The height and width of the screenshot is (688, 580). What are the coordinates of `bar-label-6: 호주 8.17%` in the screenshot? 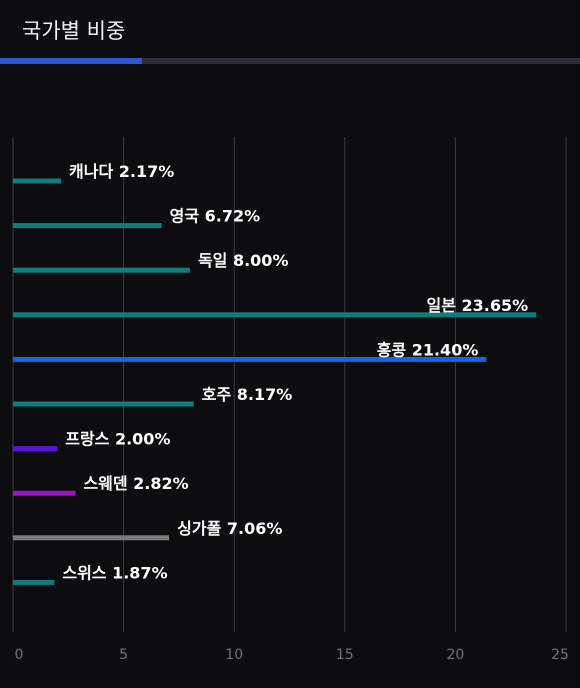 It's located at (247, 394).